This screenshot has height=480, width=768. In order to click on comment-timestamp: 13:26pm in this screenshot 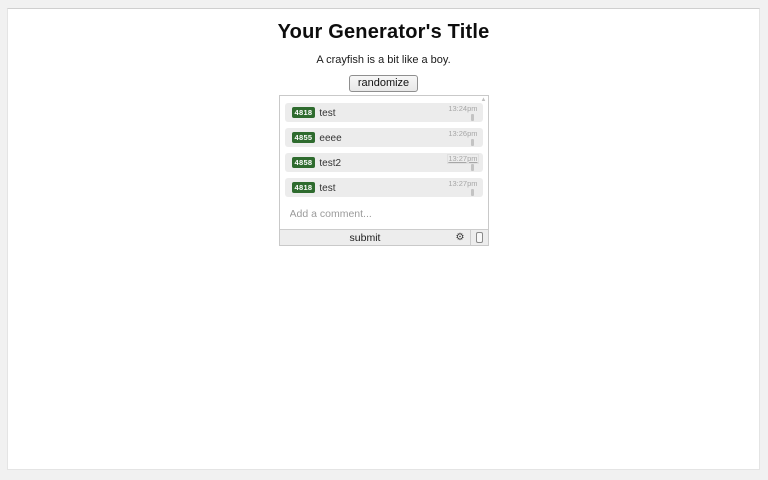, I will do `click(463, 133)`.